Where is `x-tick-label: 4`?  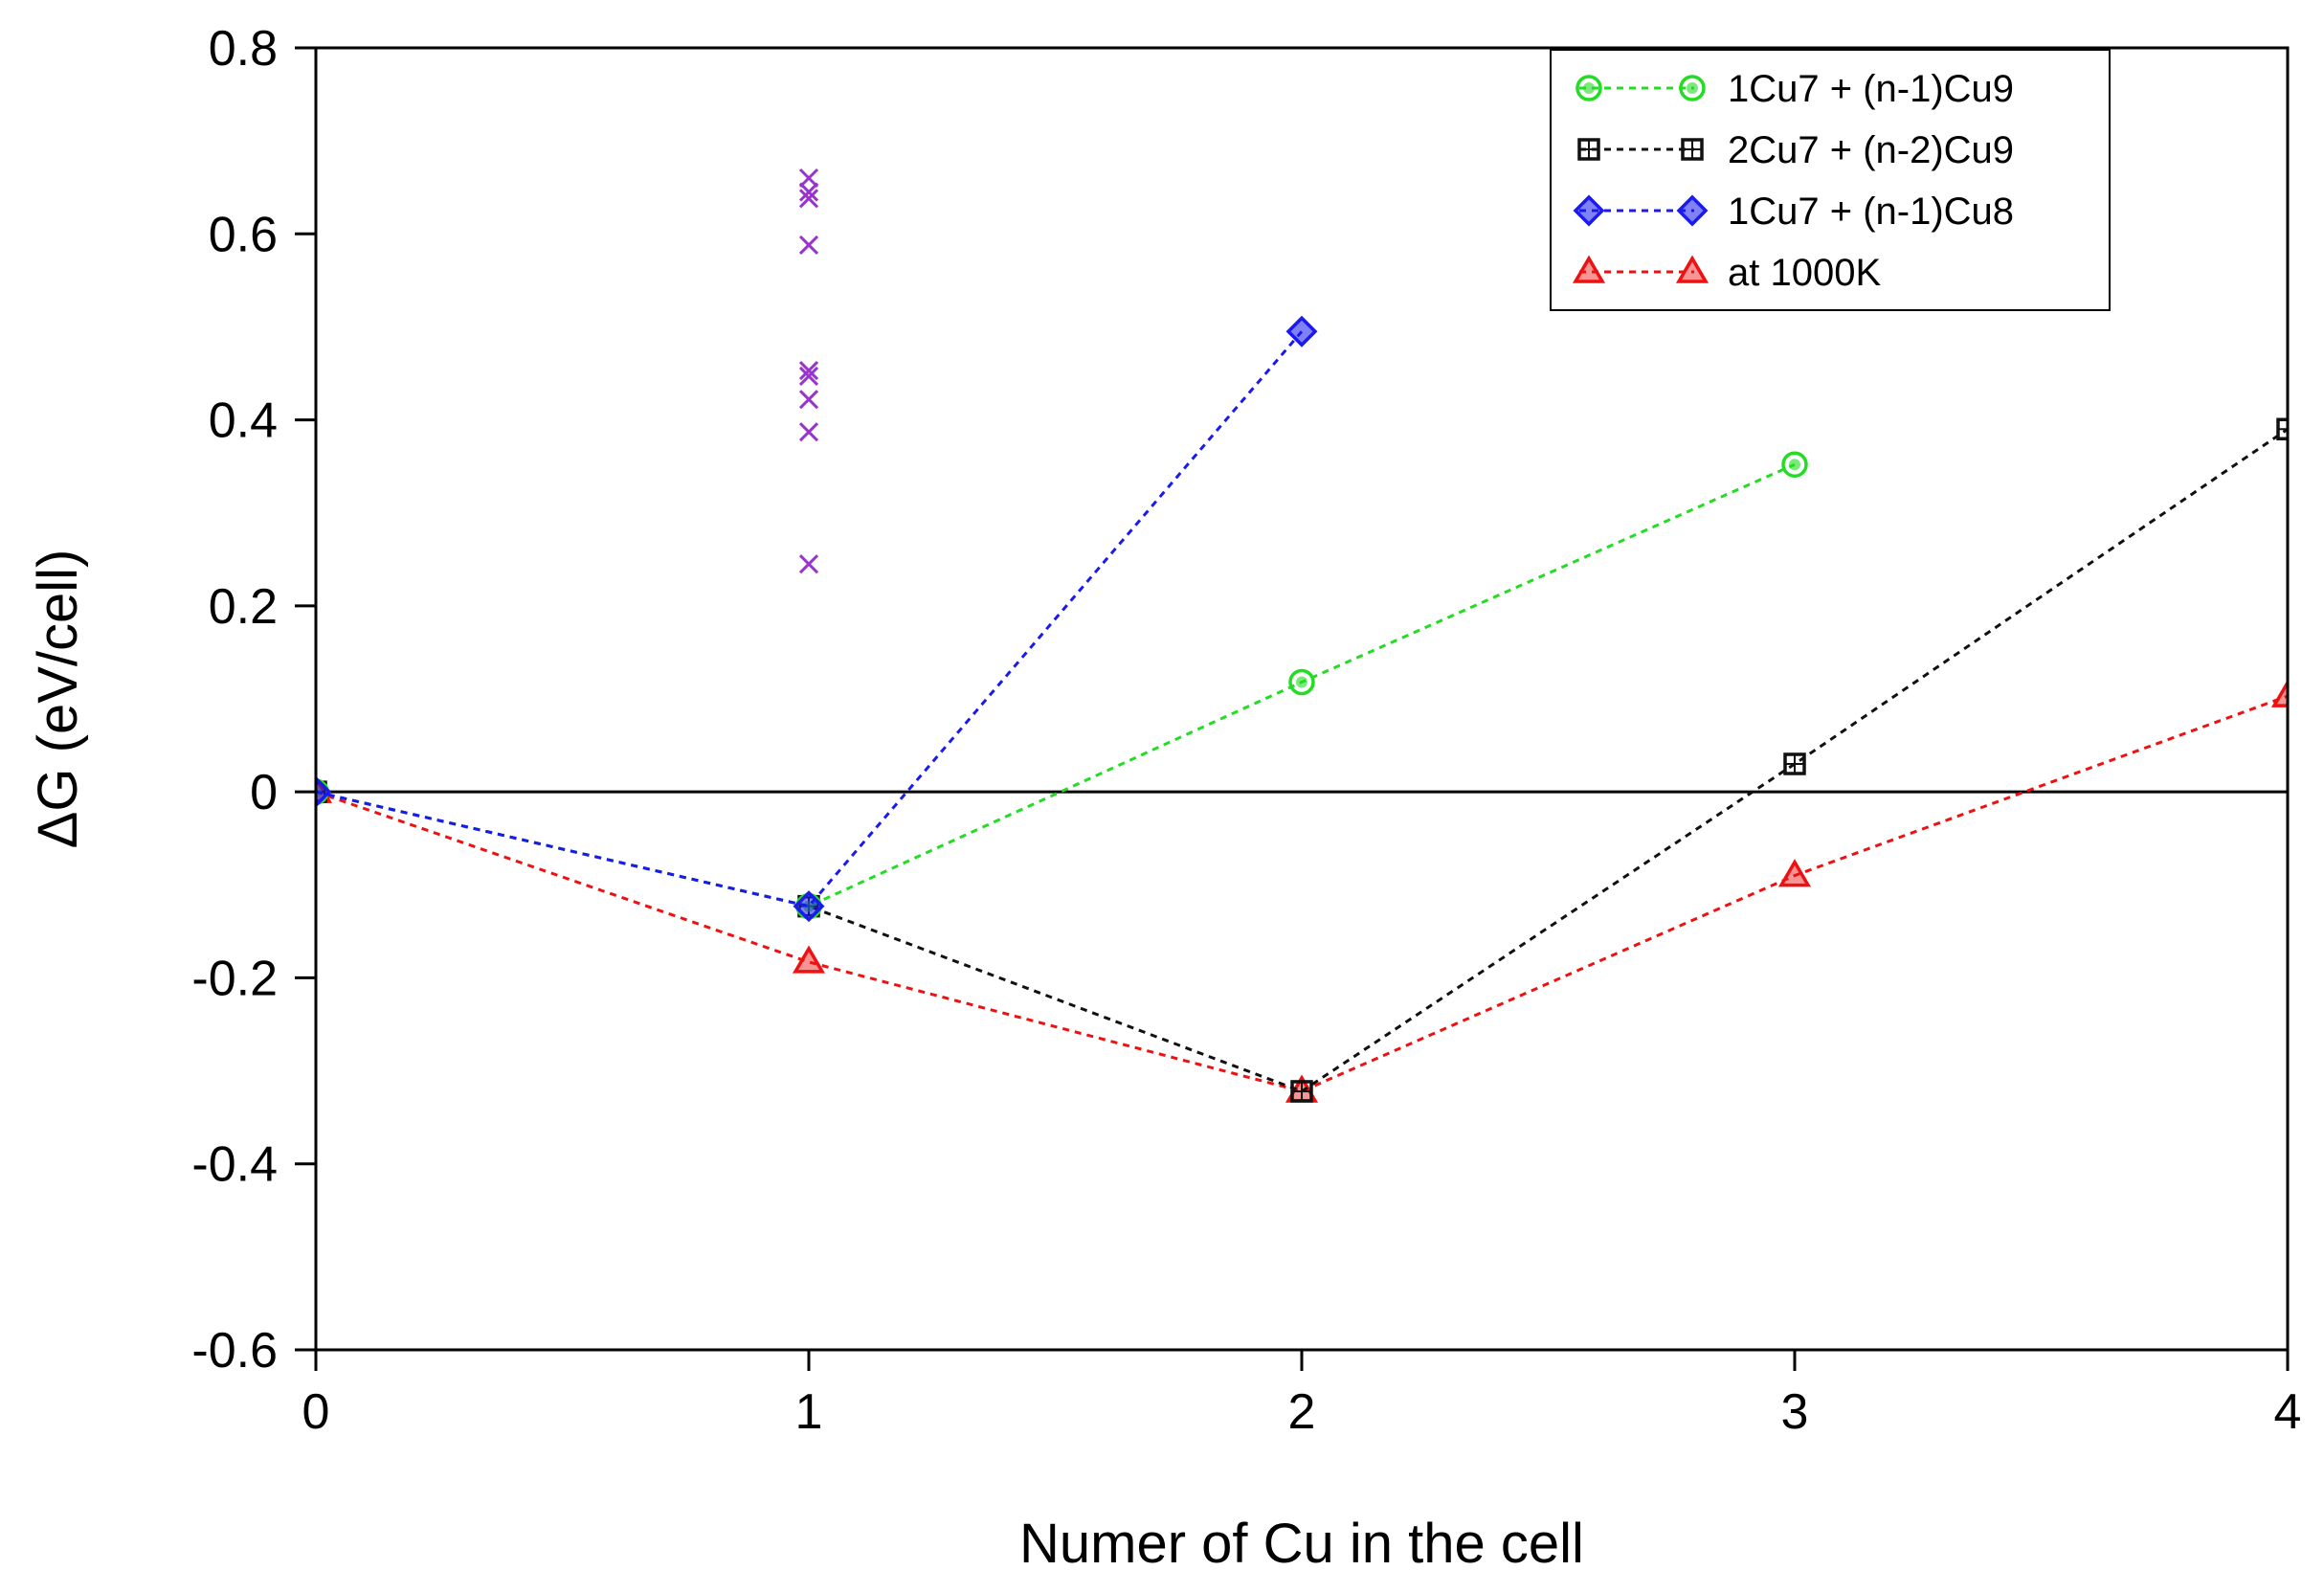 x-tick-label: 4 is located at coordinates (2288, 1412).